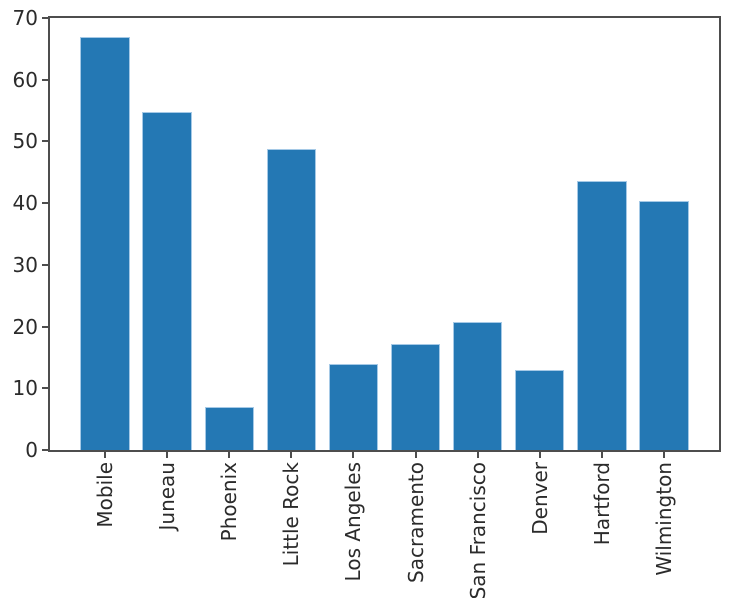 This screenshot has width=732, height=611. I want to click on y-tick-label: 20, so click(25, 326).